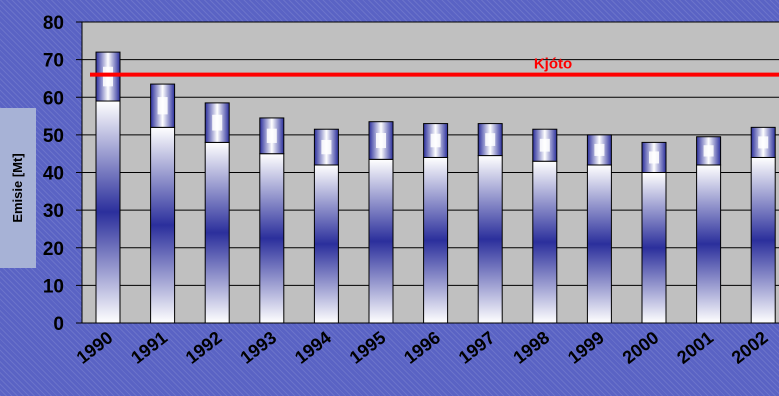  I want to click on y-tick-label: 50, so click(53, 136).